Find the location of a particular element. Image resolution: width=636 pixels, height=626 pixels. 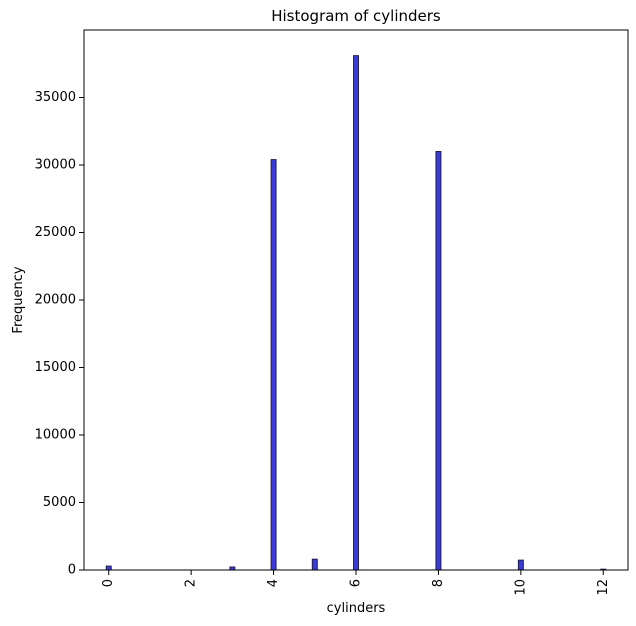

y-tick-label-7: 35000 is located at coordinates (55, 97).